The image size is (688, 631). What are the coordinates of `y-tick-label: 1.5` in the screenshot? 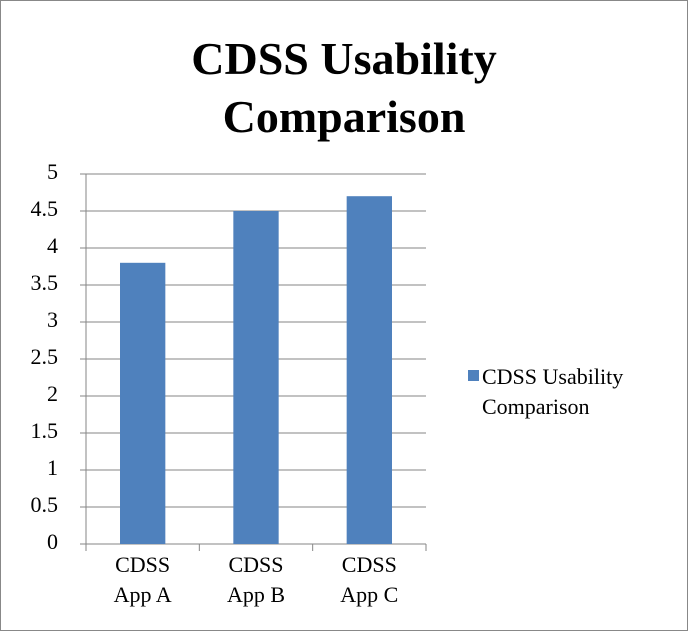 It's located at (45, 430).